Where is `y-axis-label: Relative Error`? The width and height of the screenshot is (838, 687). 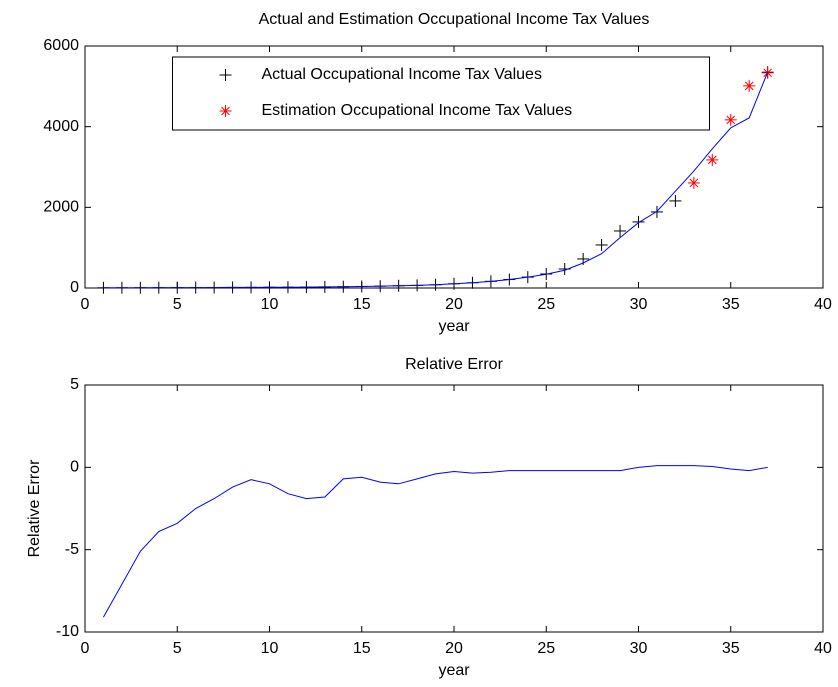
y-axis-label: Relative Error is located at coordinates (34, 508).